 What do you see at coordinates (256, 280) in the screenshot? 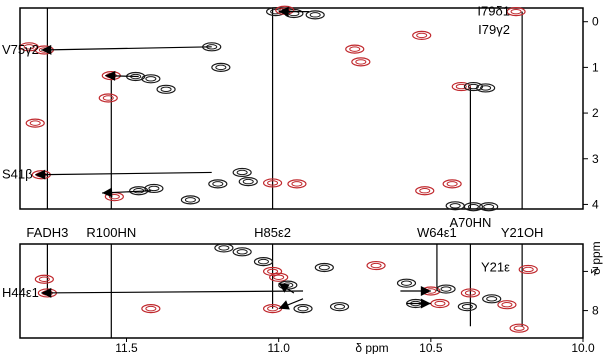
I see `lower-peak-labels: H44ε1 Y21ε` at bounding box center [256, 280].